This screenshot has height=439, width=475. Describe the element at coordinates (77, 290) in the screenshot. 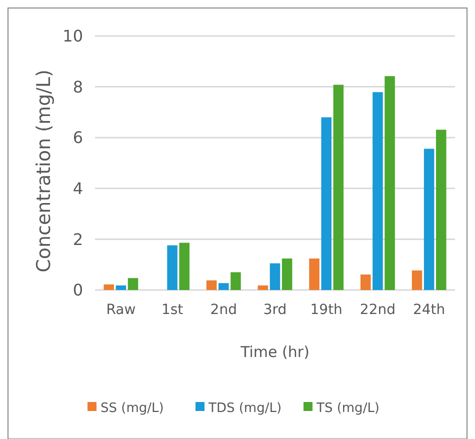

I see `y-tick-label: 0` at that location.